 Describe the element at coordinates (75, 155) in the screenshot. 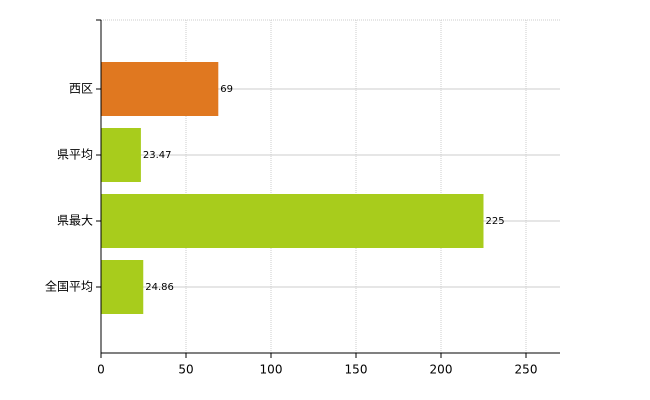

I see `y-tick-label: 県平均` at that location.